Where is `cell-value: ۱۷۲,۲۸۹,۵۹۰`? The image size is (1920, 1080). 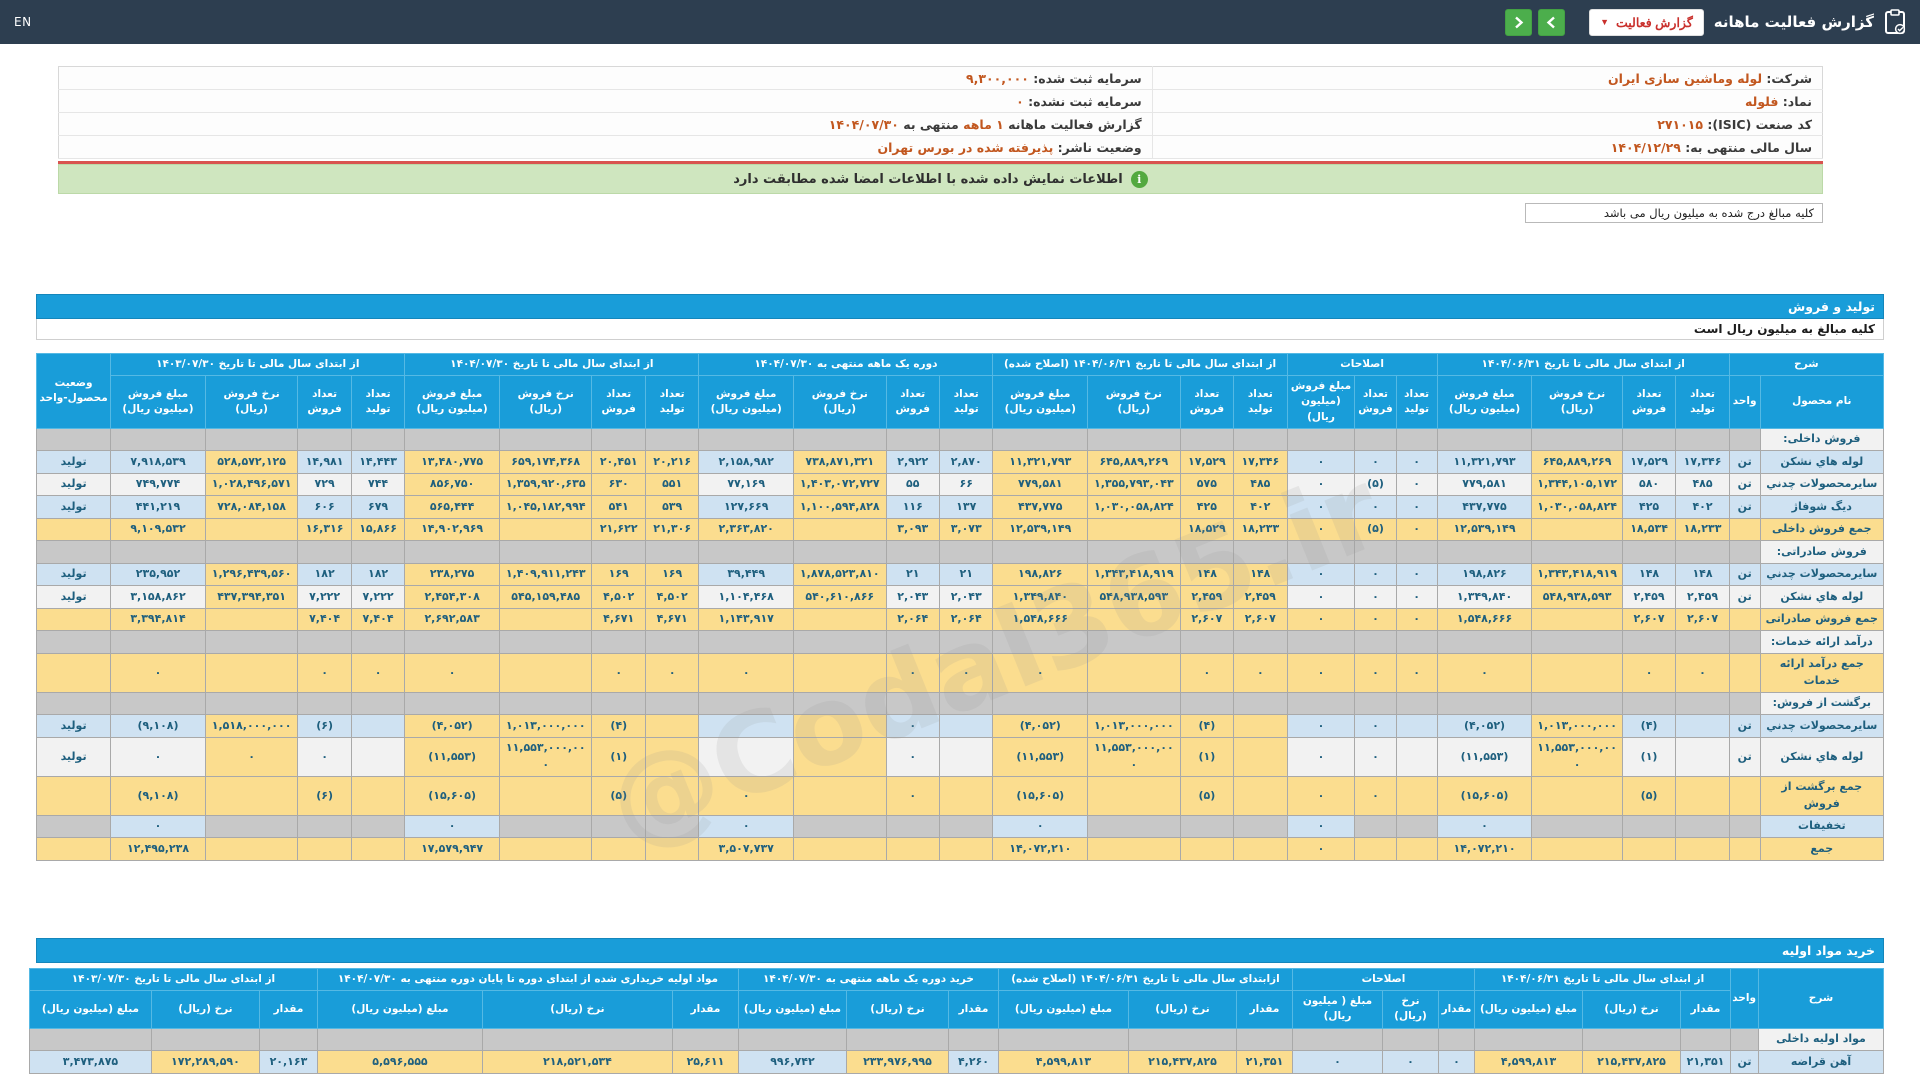 cell-value: ۱۷۲,۲۸۹,۵۹۰ is located at coordinates (205, 1062).